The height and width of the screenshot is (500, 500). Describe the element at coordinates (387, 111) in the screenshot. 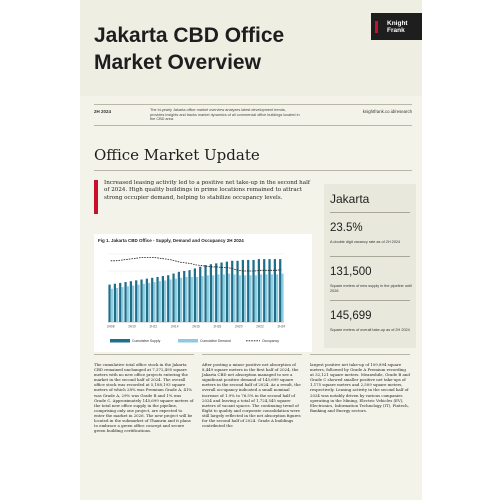

I see `website-link: knightfrank.co.id/research` at that location.